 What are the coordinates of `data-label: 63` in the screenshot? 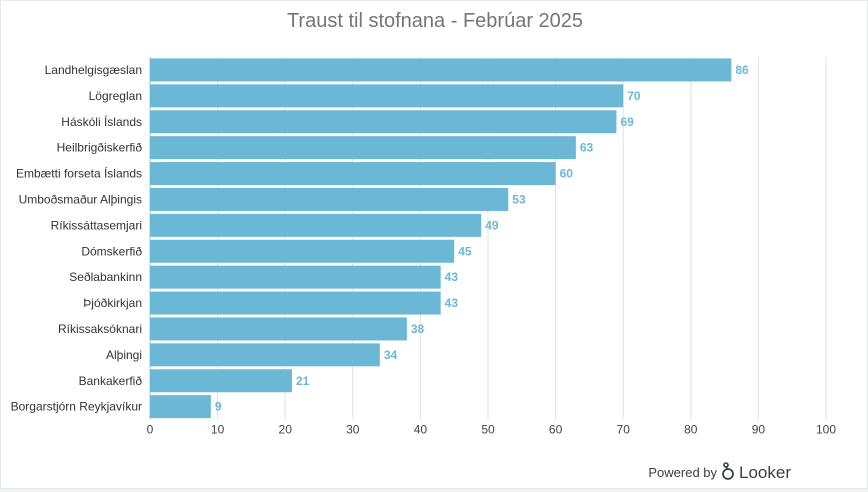 It's located at (587, 148).